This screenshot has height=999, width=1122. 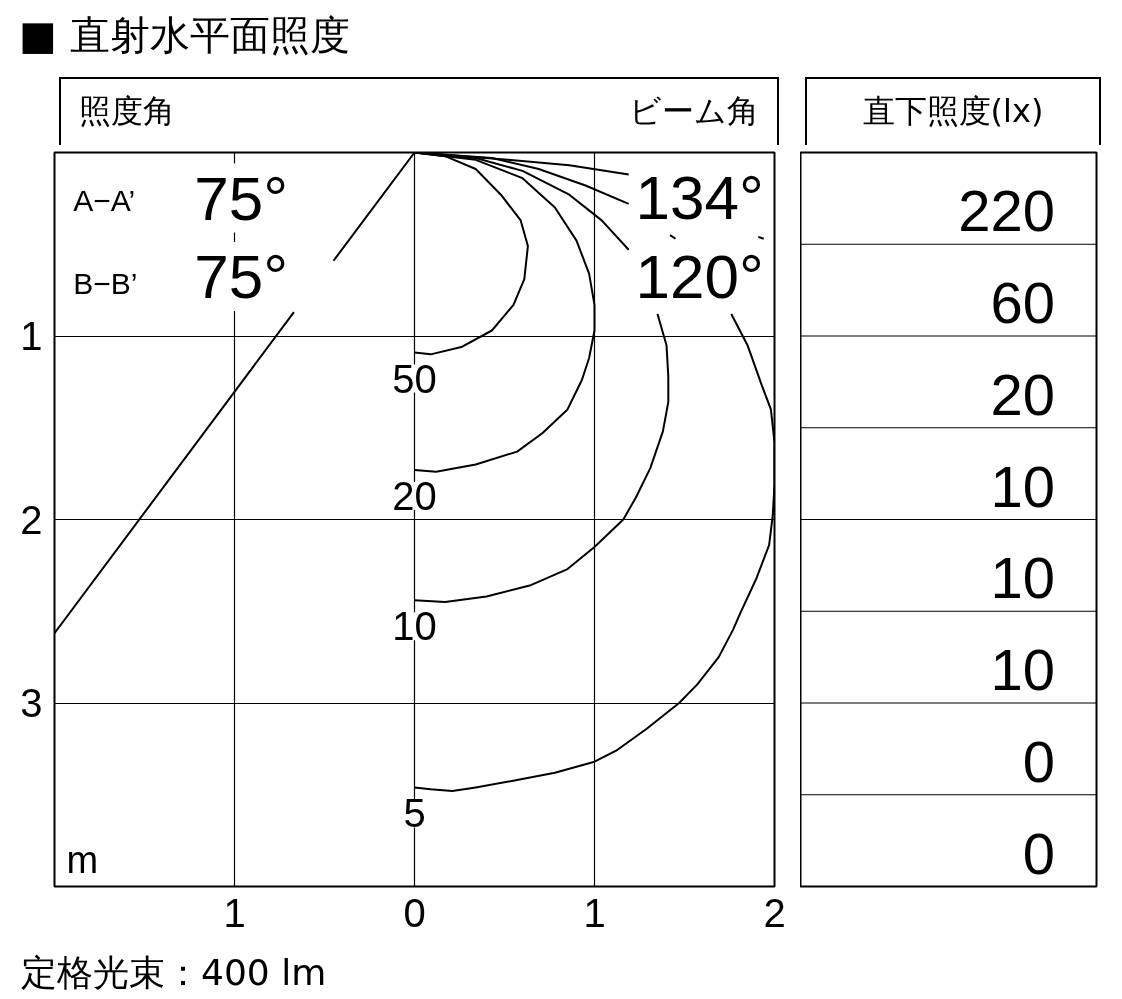 What do you see at coordinates (31, 703) in the screenshot?
I see `y-tick-label: 3` at bounding box center [31, 703].